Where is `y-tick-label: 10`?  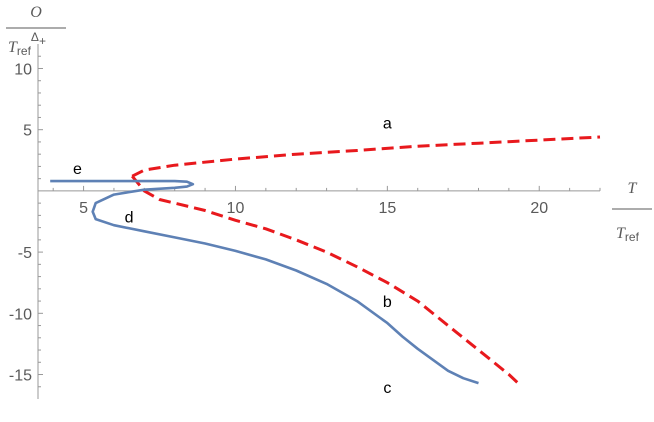
y-tick-label: 10 is located at coordinates (23, 69).